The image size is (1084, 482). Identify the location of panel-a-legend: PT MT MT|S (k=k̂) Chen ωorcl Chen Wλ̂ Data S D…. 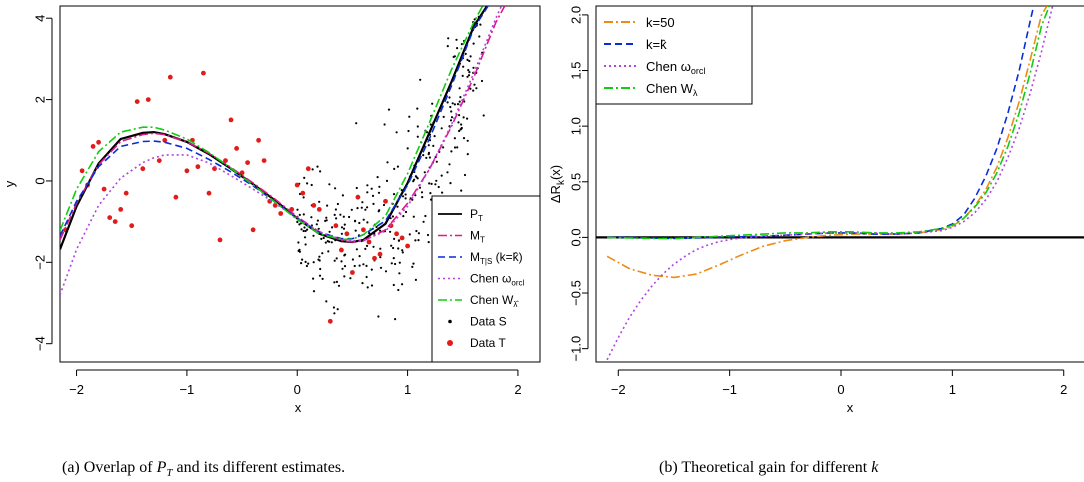
(486, 279).